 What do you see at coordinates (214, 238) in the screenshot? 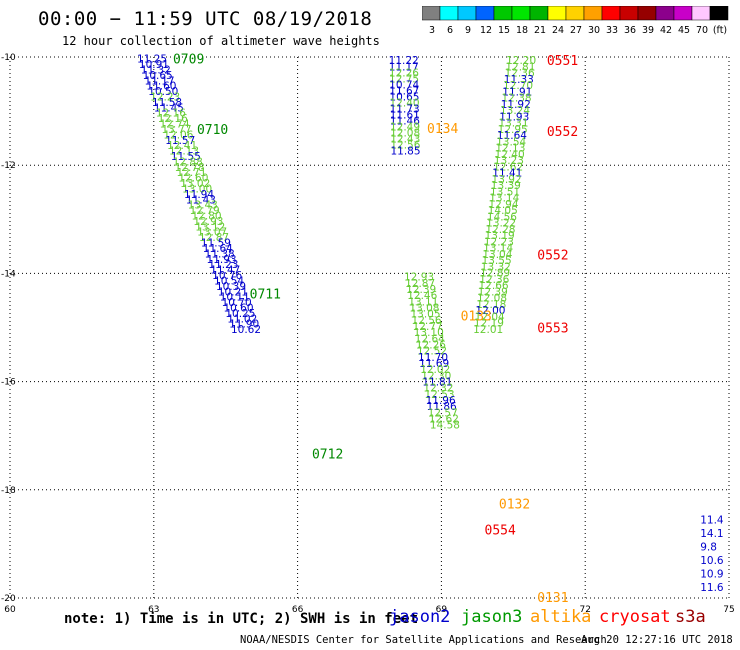
I see `wave-height-value: 12.87` at bounding box center [214, 238].